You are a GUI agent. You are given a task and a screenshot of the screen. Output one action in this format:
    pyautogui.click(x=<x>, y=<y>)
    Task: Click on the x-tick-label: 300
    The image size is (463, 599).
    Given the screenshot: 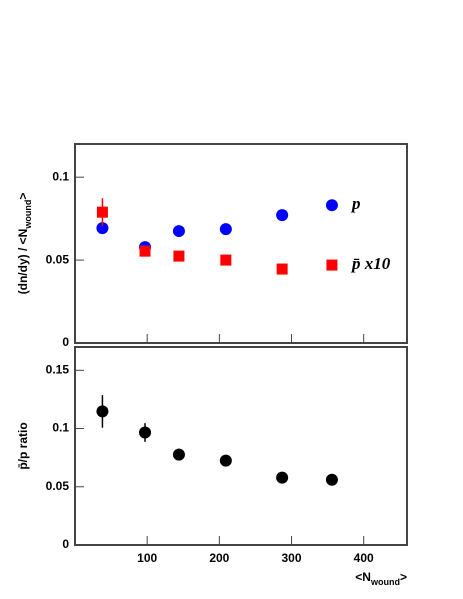 What is the action you would take?
    pyautogui.click(x=292, y=558)
    